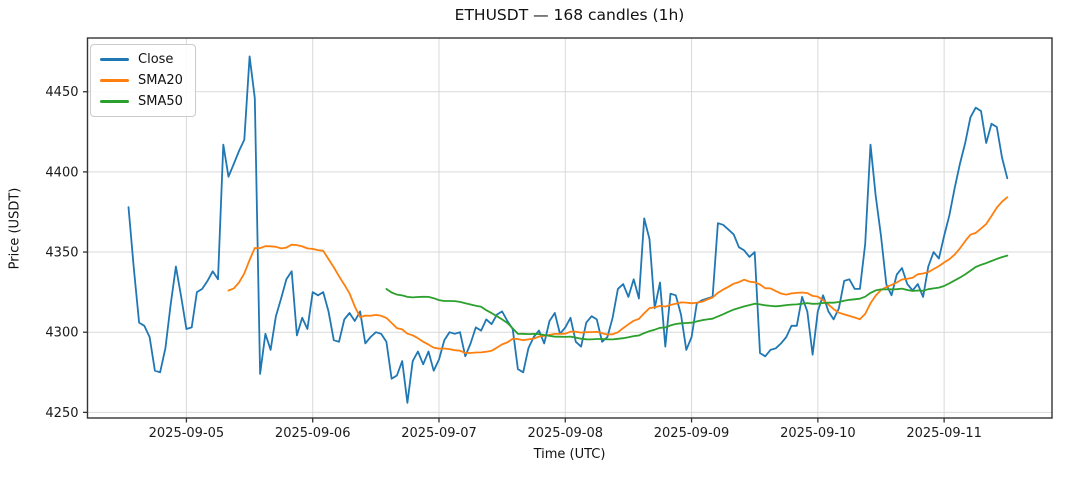 The width and height of the screenshot is (1068, 481). Describe the element at coordinates (61, 92) in the screenshot. I see `y-tick-label: 4450` at that location.